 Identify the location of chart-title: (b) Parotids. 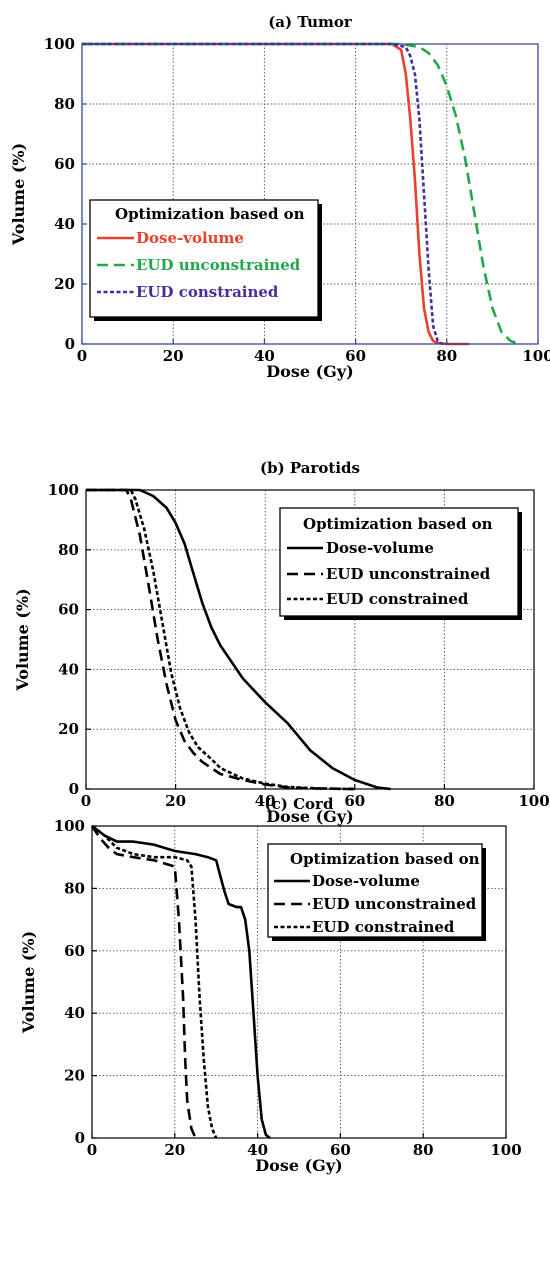
(310, 468).